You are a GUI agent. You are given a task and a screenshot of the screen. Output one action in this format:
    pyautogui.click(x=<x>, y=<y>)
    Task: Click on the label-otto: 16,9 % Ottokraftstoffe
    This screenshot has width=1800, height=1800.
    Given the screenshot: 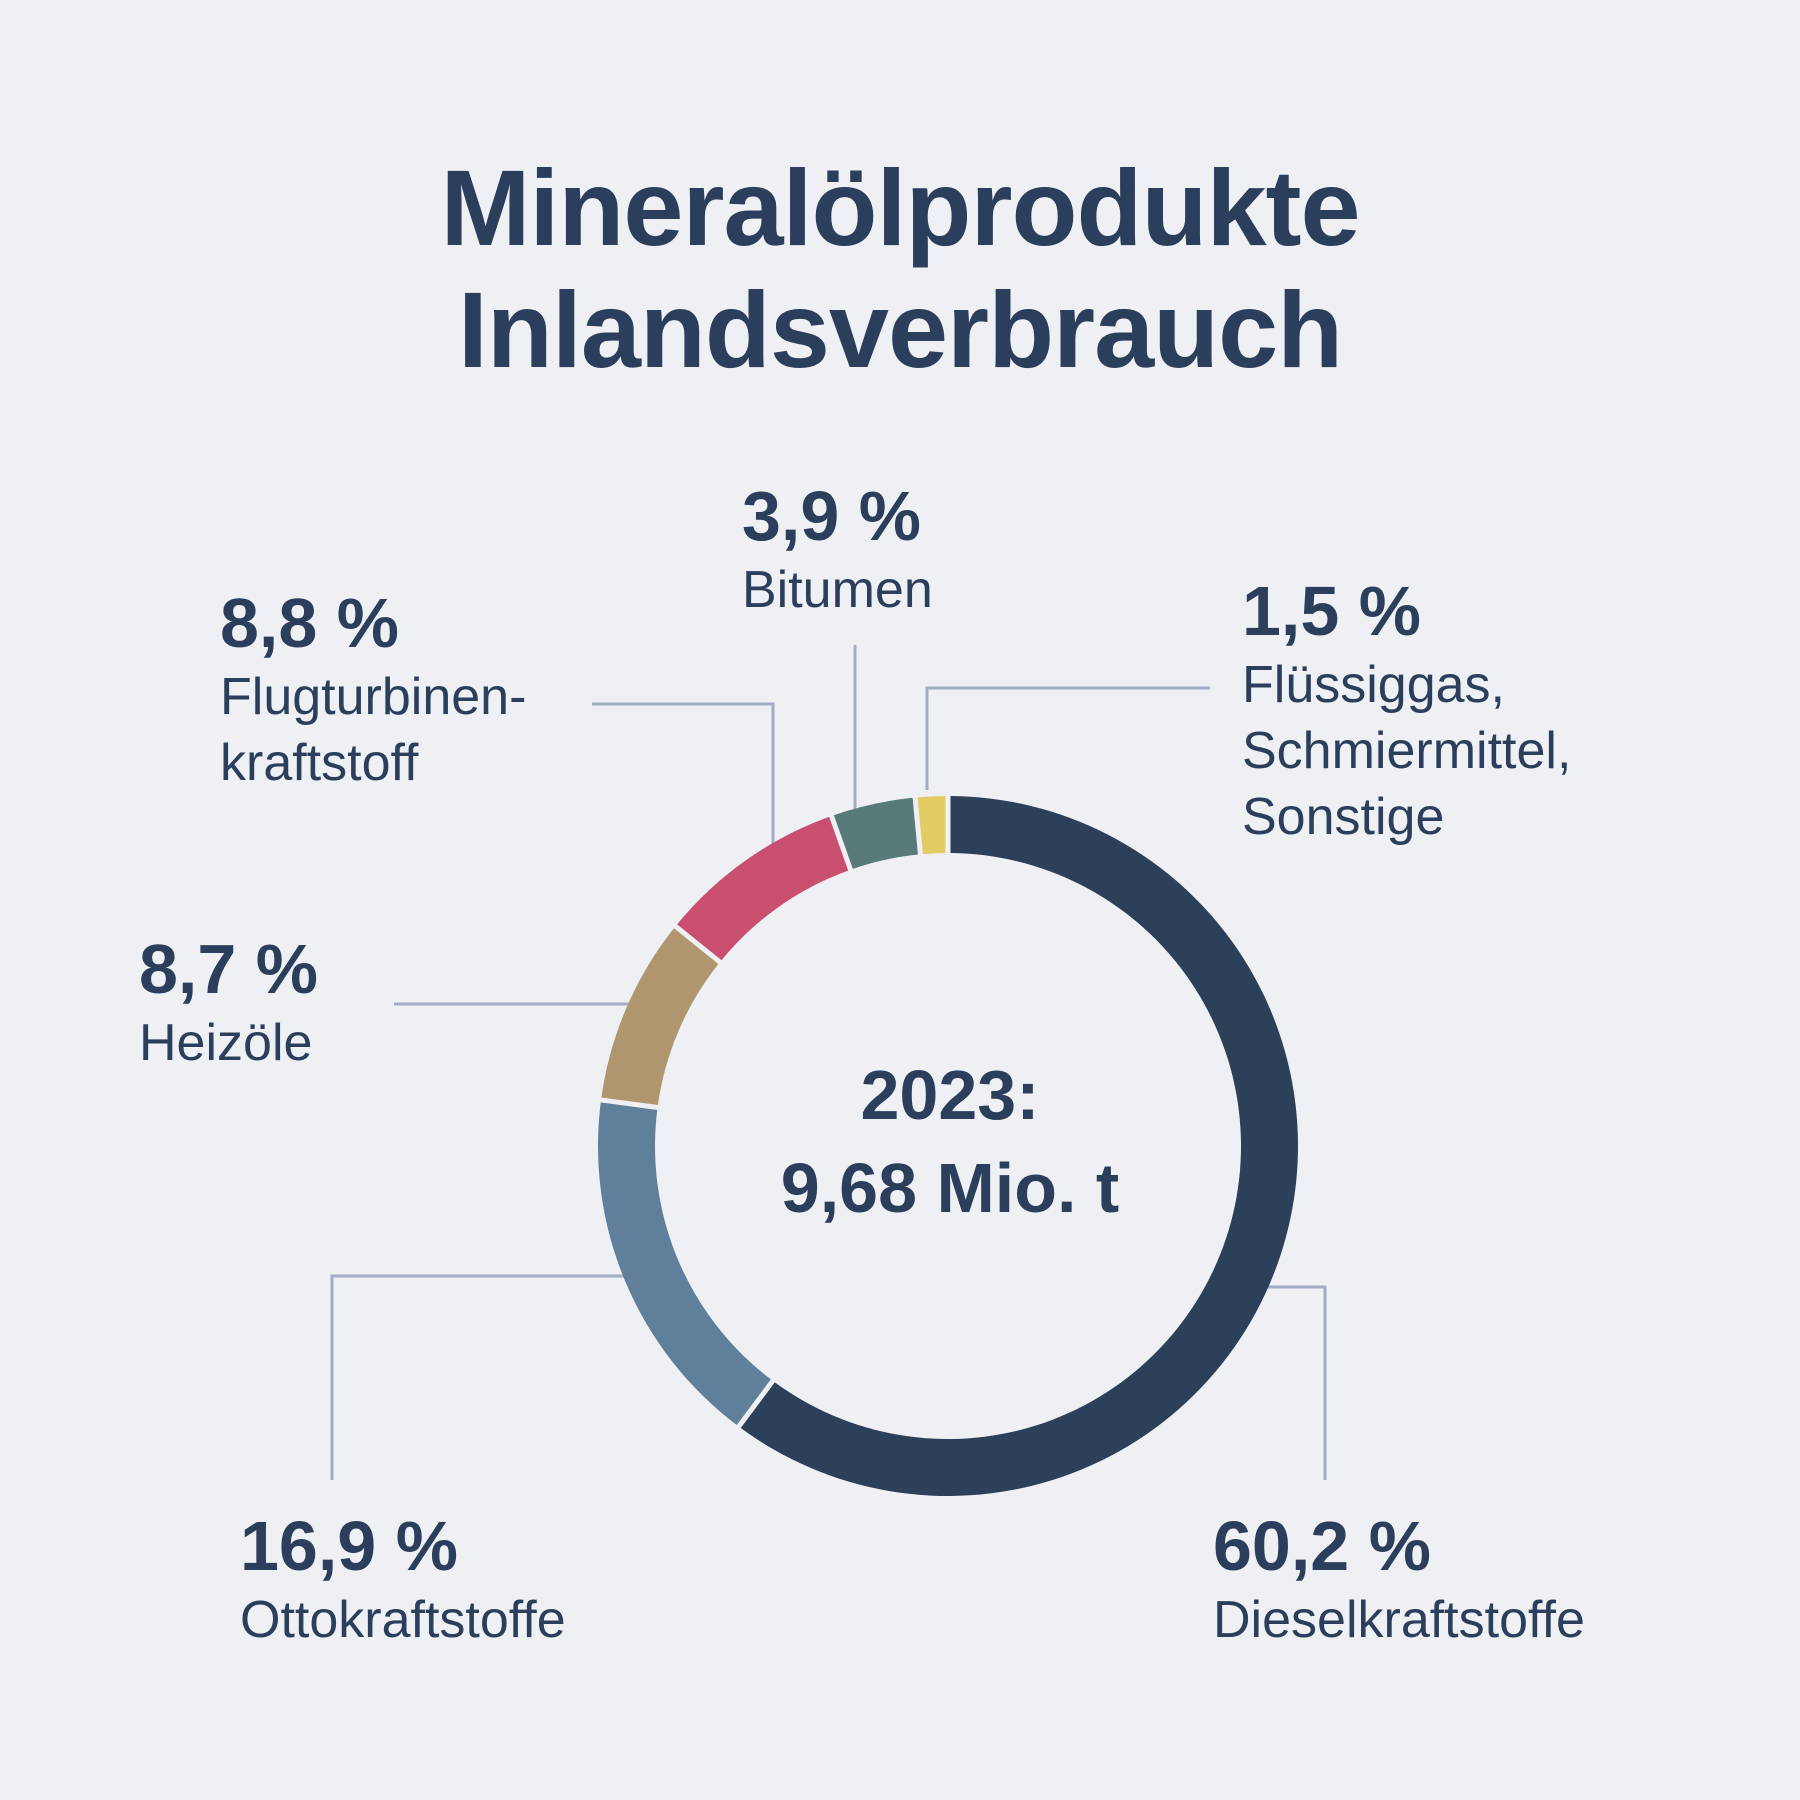 What is the action you would take?
    pyautogui.click(x=403, y=1582)
    